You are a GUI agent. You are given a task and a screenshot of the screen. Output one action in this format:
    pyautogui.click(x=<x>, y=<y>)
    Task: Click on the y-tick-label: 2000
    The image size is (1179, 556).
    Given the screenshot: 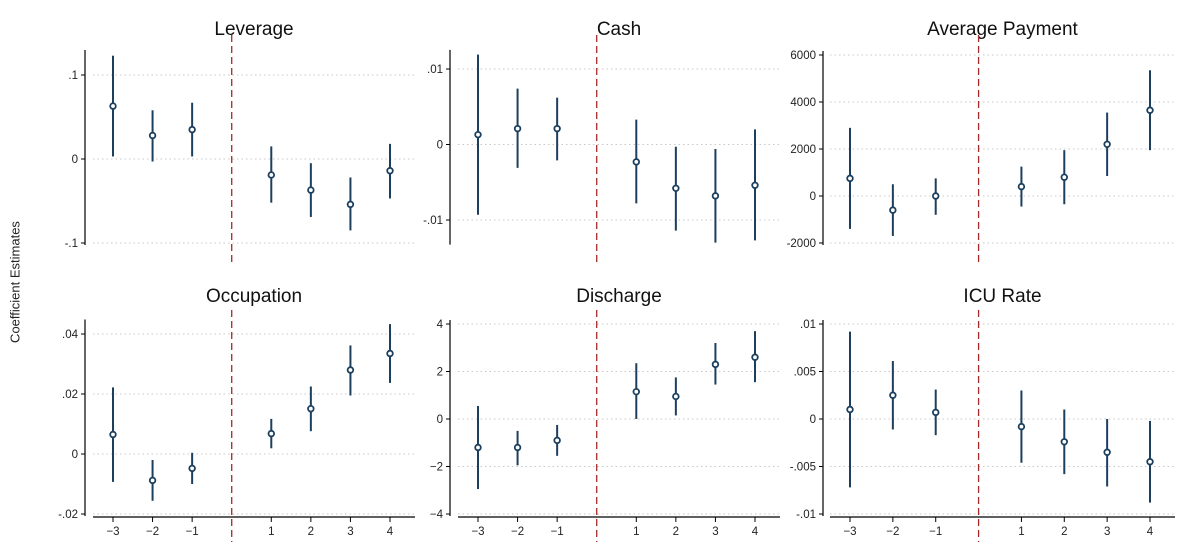 What is the action you would take?
    pyautogui.click(x=803, y=150)
    